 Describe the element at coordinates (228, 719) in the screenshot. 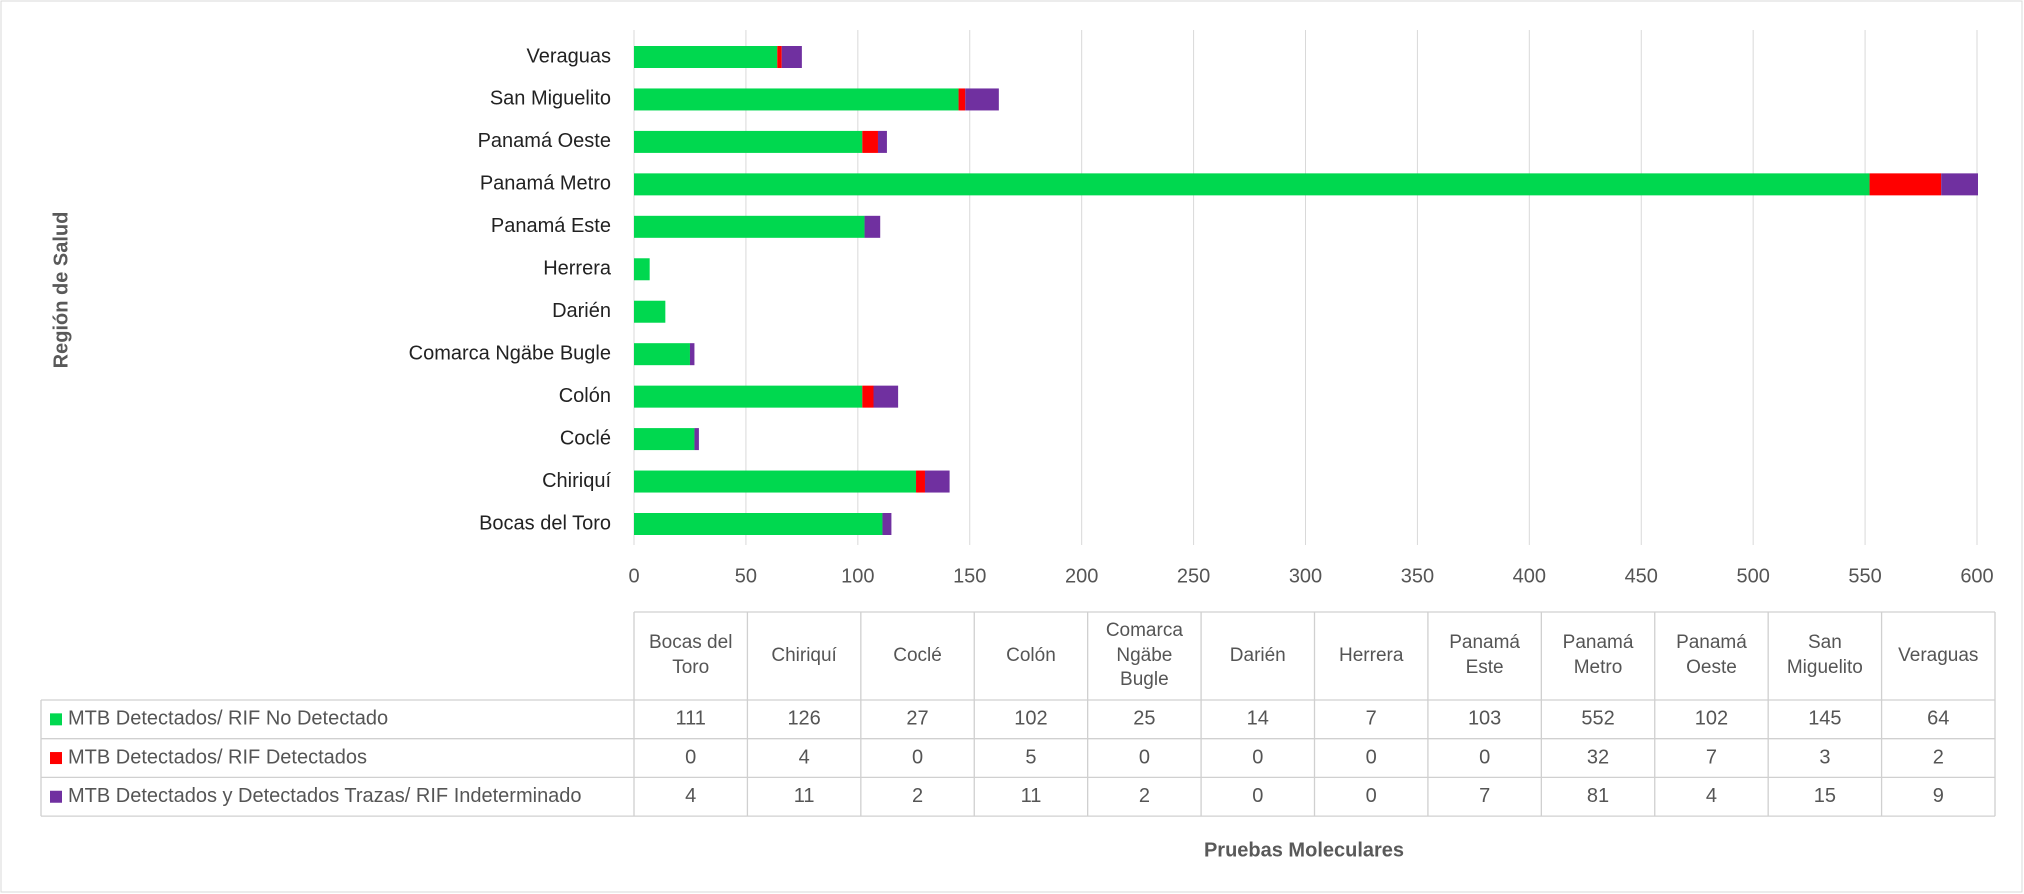

I see `legend-label: MTB Detectados/ RIF No Detectado` at that location.